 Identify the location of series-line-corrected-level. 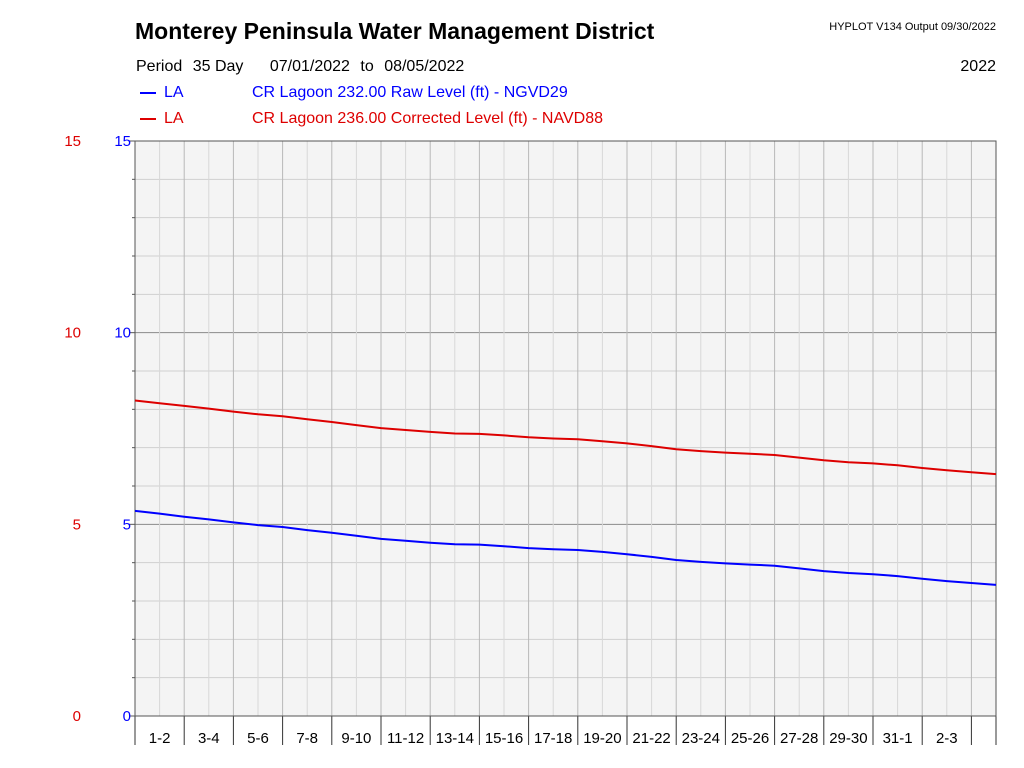
(565, 437).